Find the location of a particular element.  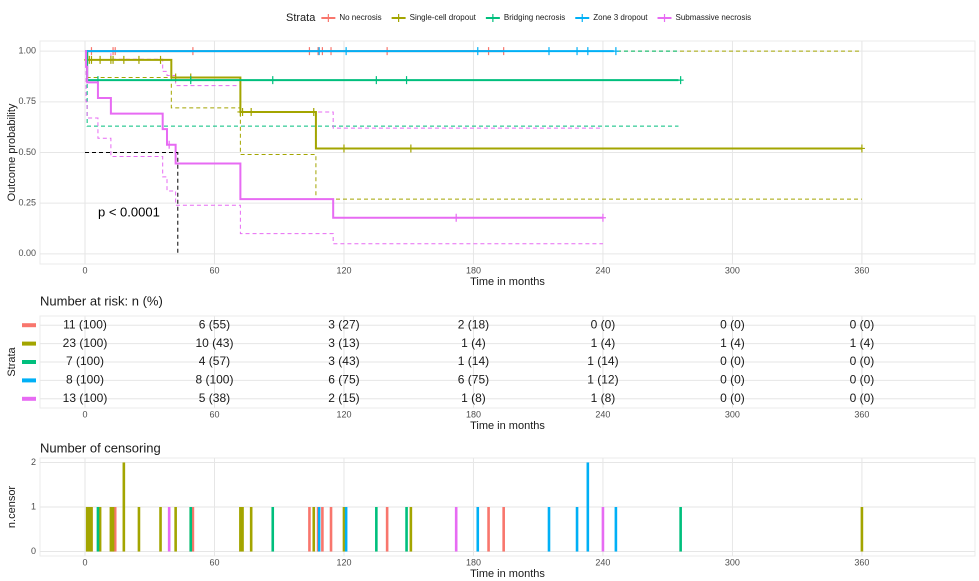

risk-count: 3 (27) is located at coordinates (343, 324).